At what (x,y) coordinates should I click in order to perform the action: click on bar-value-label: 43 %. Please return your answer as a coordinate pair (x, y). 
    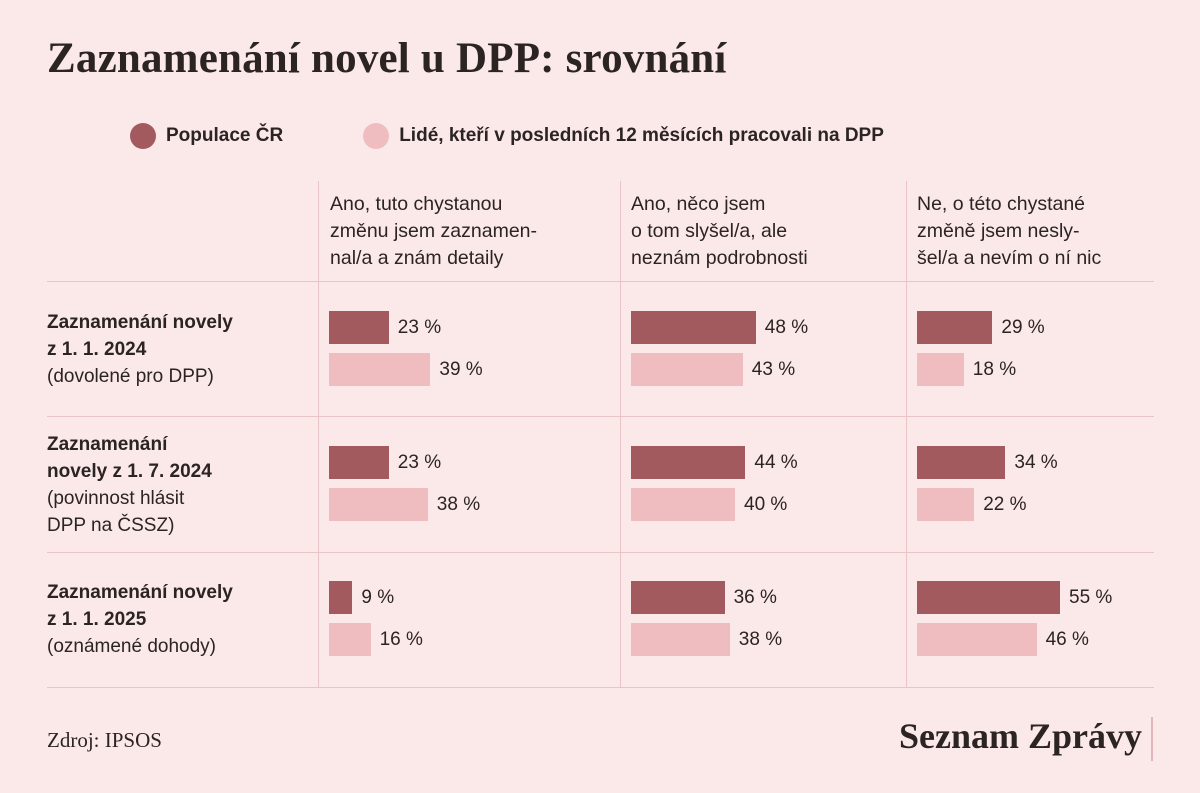
    Looking at the image, I should click on (773, 369).